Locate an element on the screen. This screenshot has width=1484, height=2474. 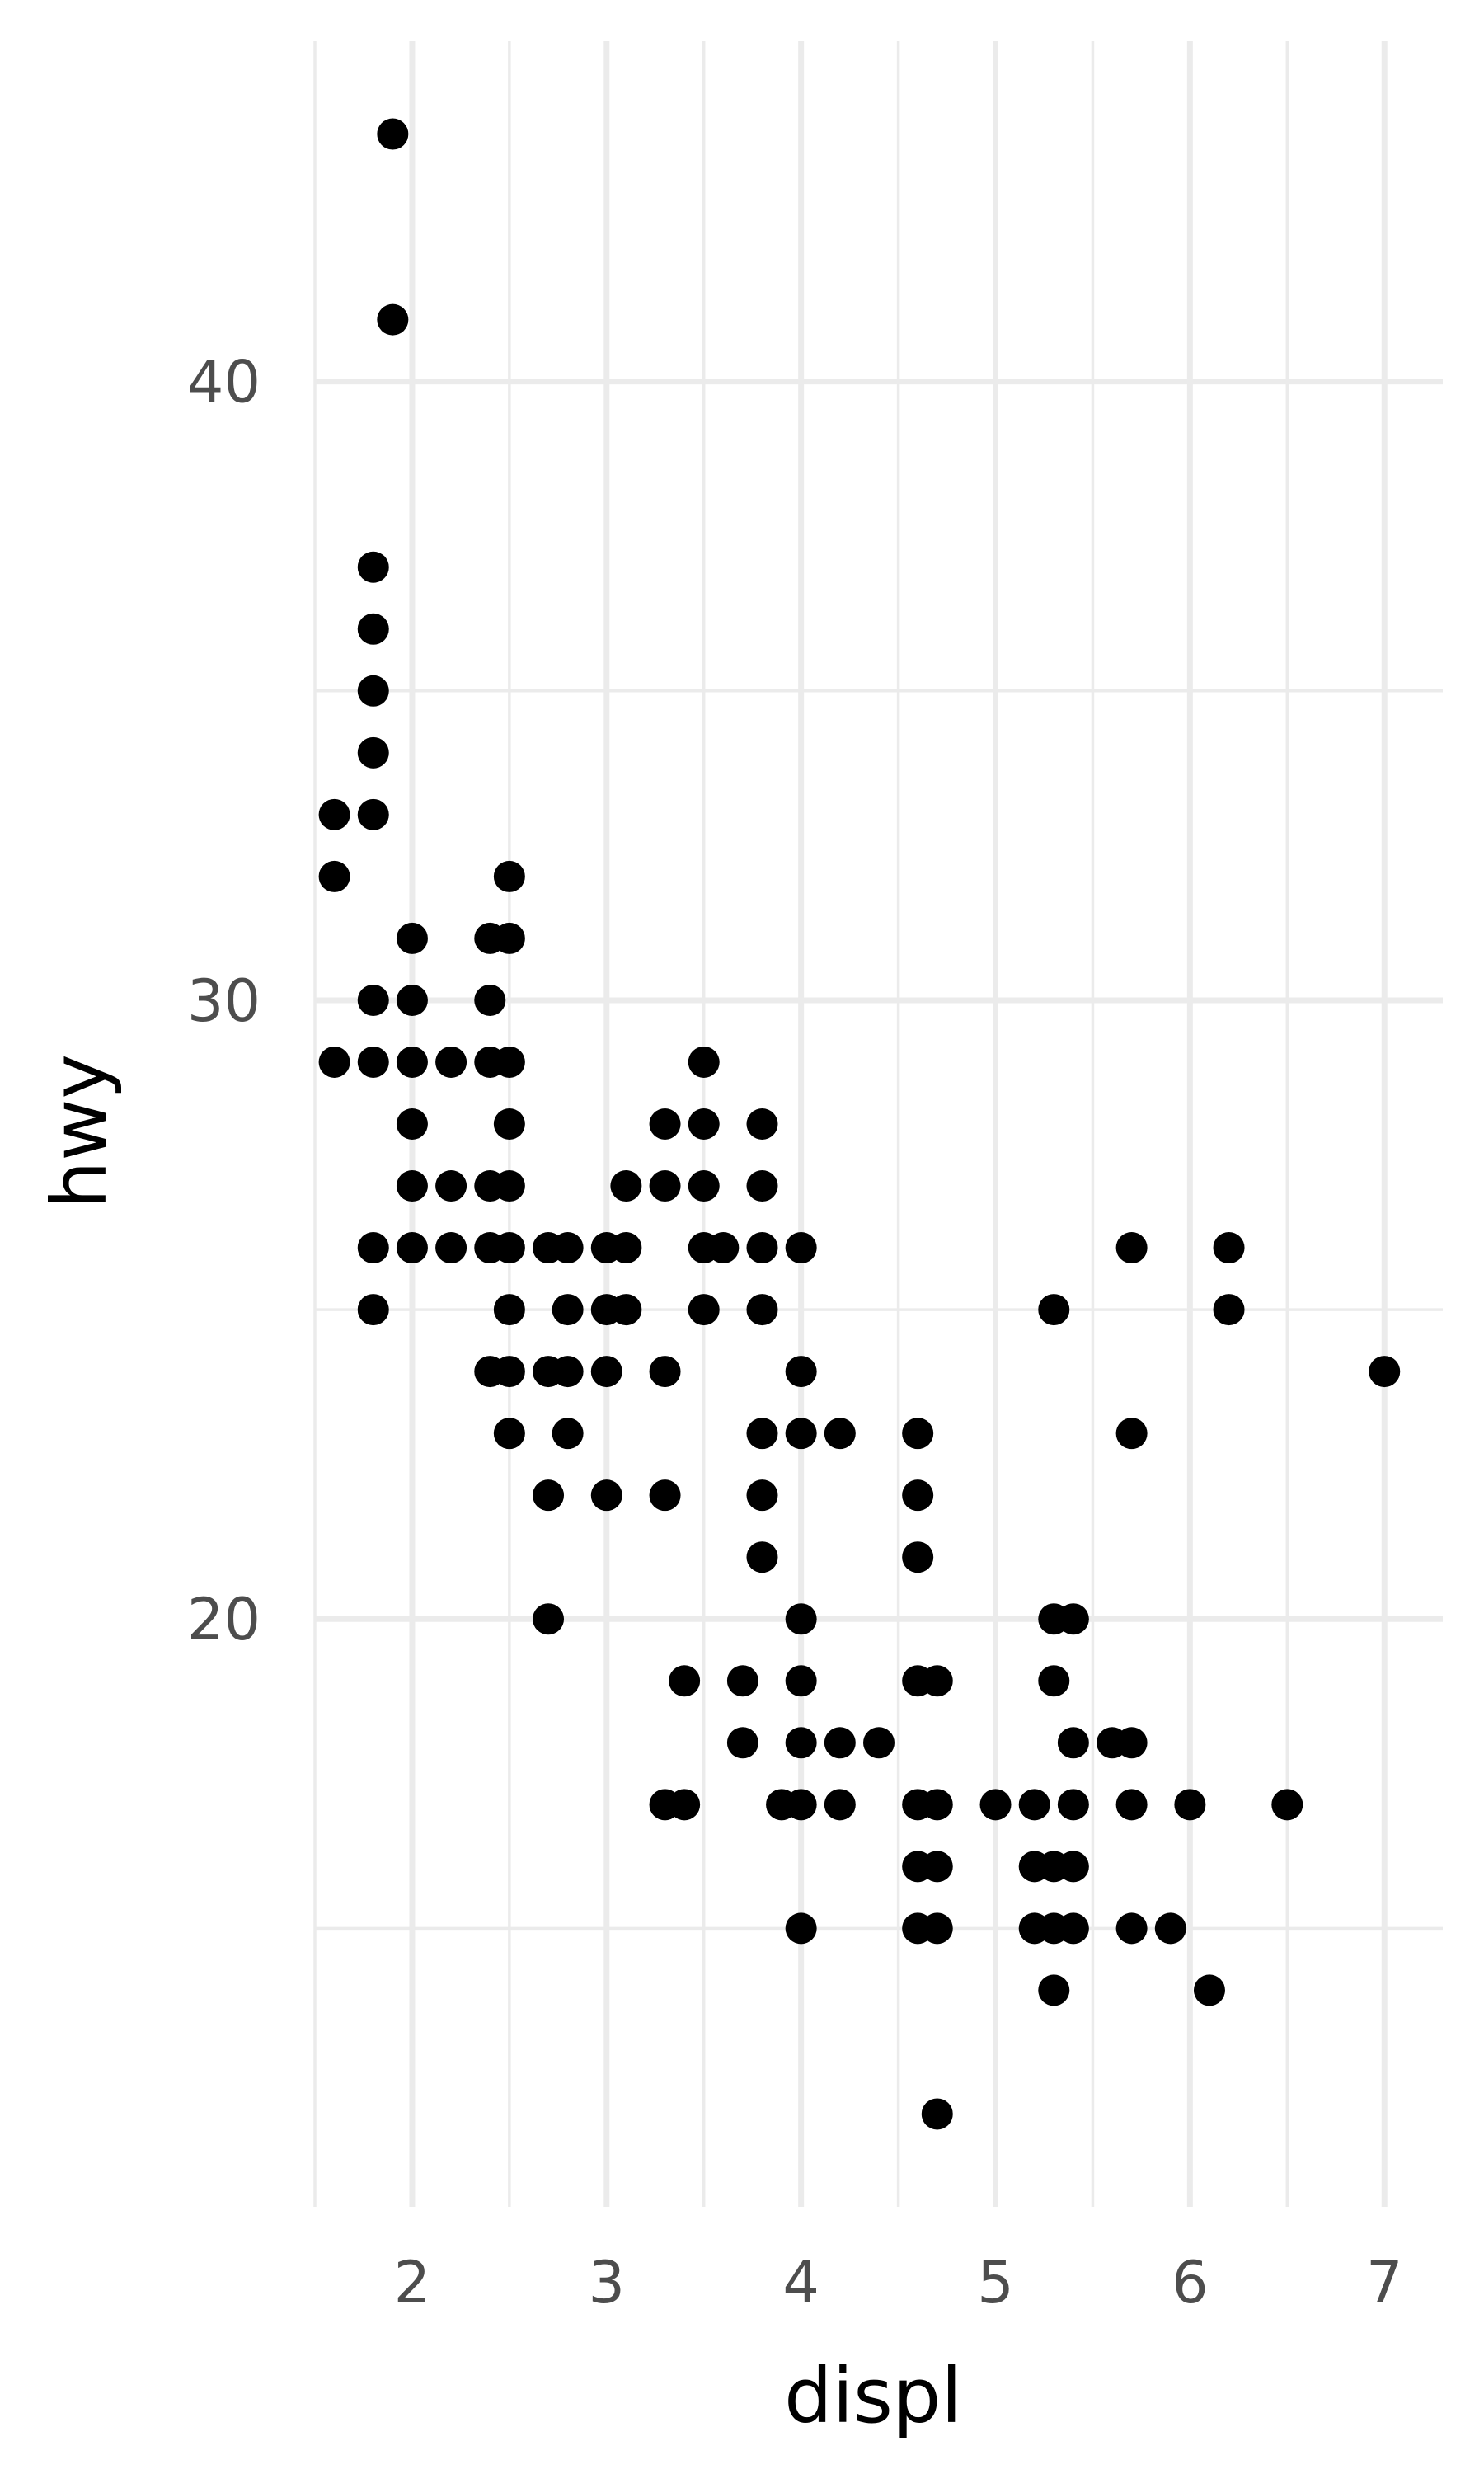
x-axis-title: displ is located at coordinates (873, 2396).